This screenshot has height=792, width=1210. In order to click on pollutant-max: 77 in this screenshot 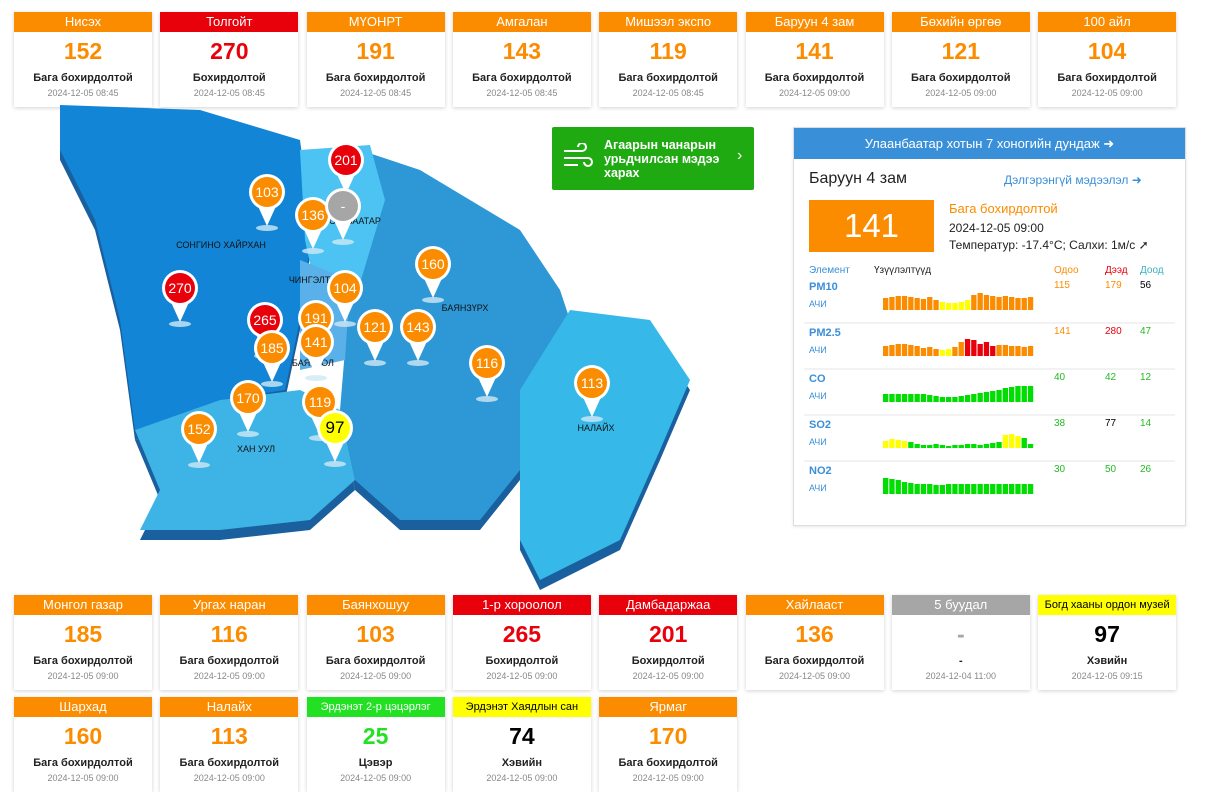, I will do `click(1111, 423)`.